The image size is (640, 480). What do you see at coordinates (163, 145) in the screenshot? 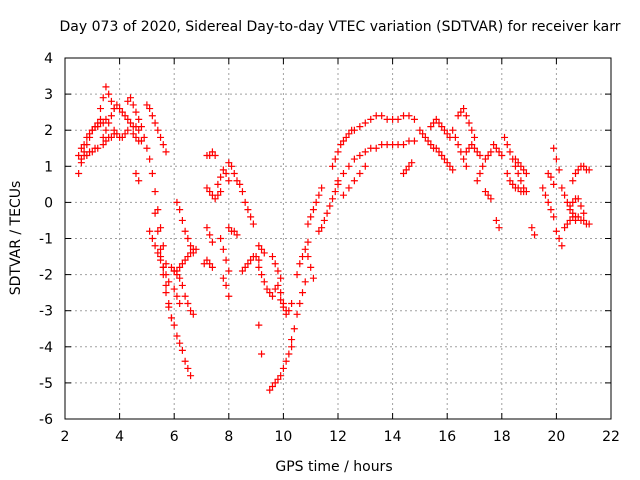
I see `data-point-arc-l` at bounding box center [163, 145].